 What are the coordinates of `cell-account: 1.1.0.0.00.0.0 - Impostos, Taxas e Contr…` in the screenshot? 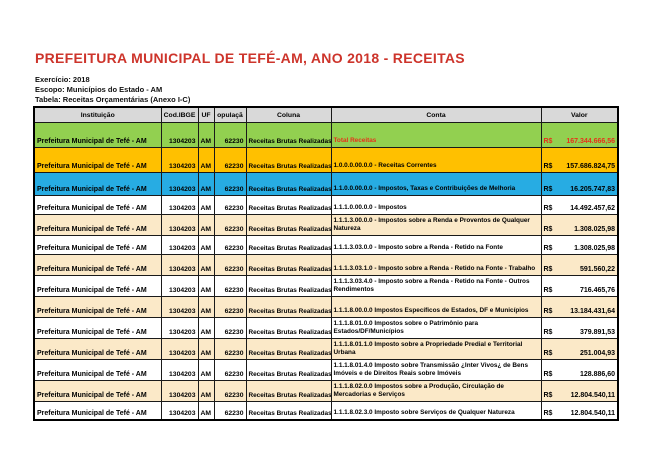 It's located at (436, 184).